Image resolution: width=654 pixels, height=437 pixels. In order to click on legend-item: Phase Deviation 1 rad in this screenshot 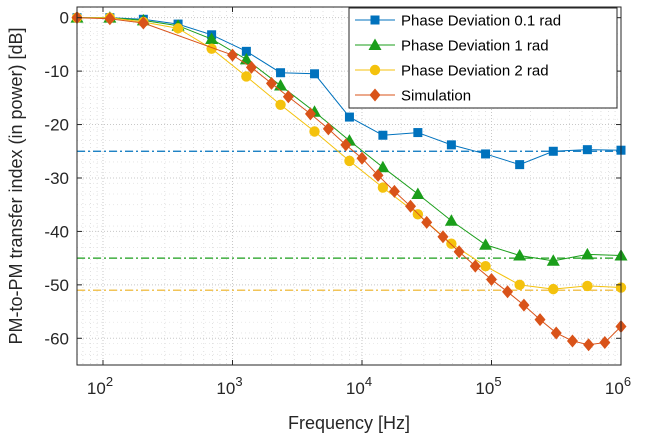, I will do `click(452, 46)`.